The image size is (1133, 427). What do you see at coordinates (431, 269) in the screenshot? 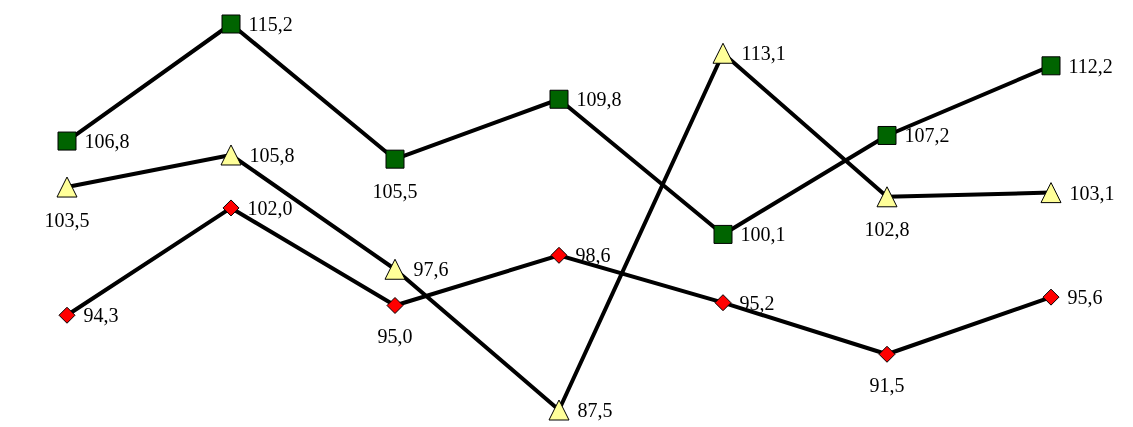
I see `data-label: 97,6` at bounding box center [431, 269].